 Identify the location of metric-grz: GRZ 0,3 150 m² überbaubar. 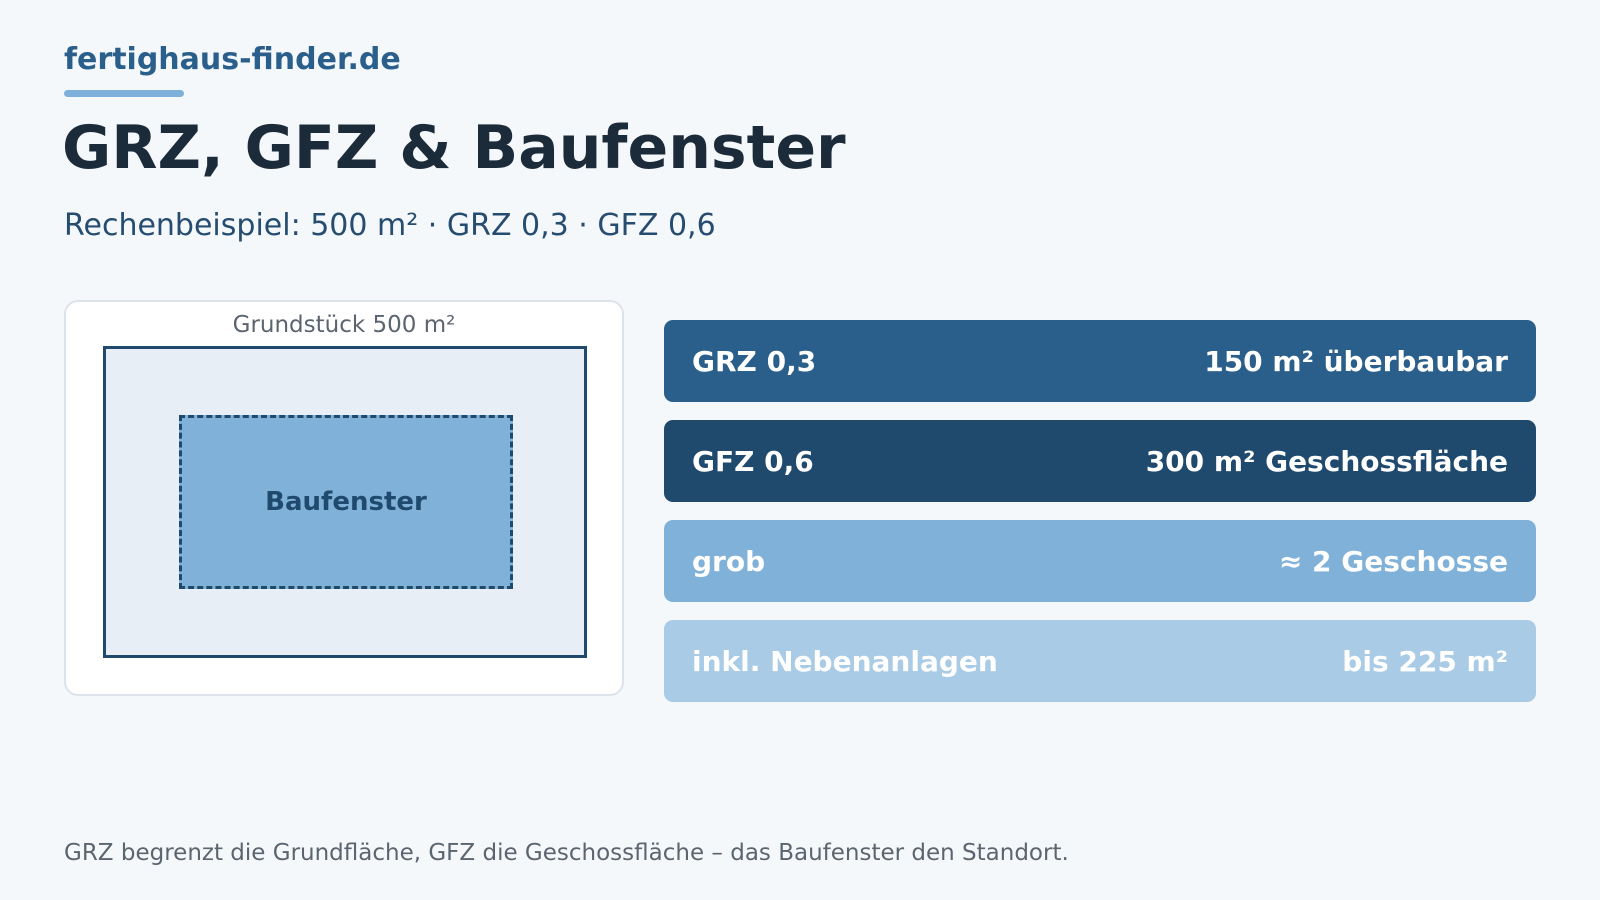
(1100, 361).